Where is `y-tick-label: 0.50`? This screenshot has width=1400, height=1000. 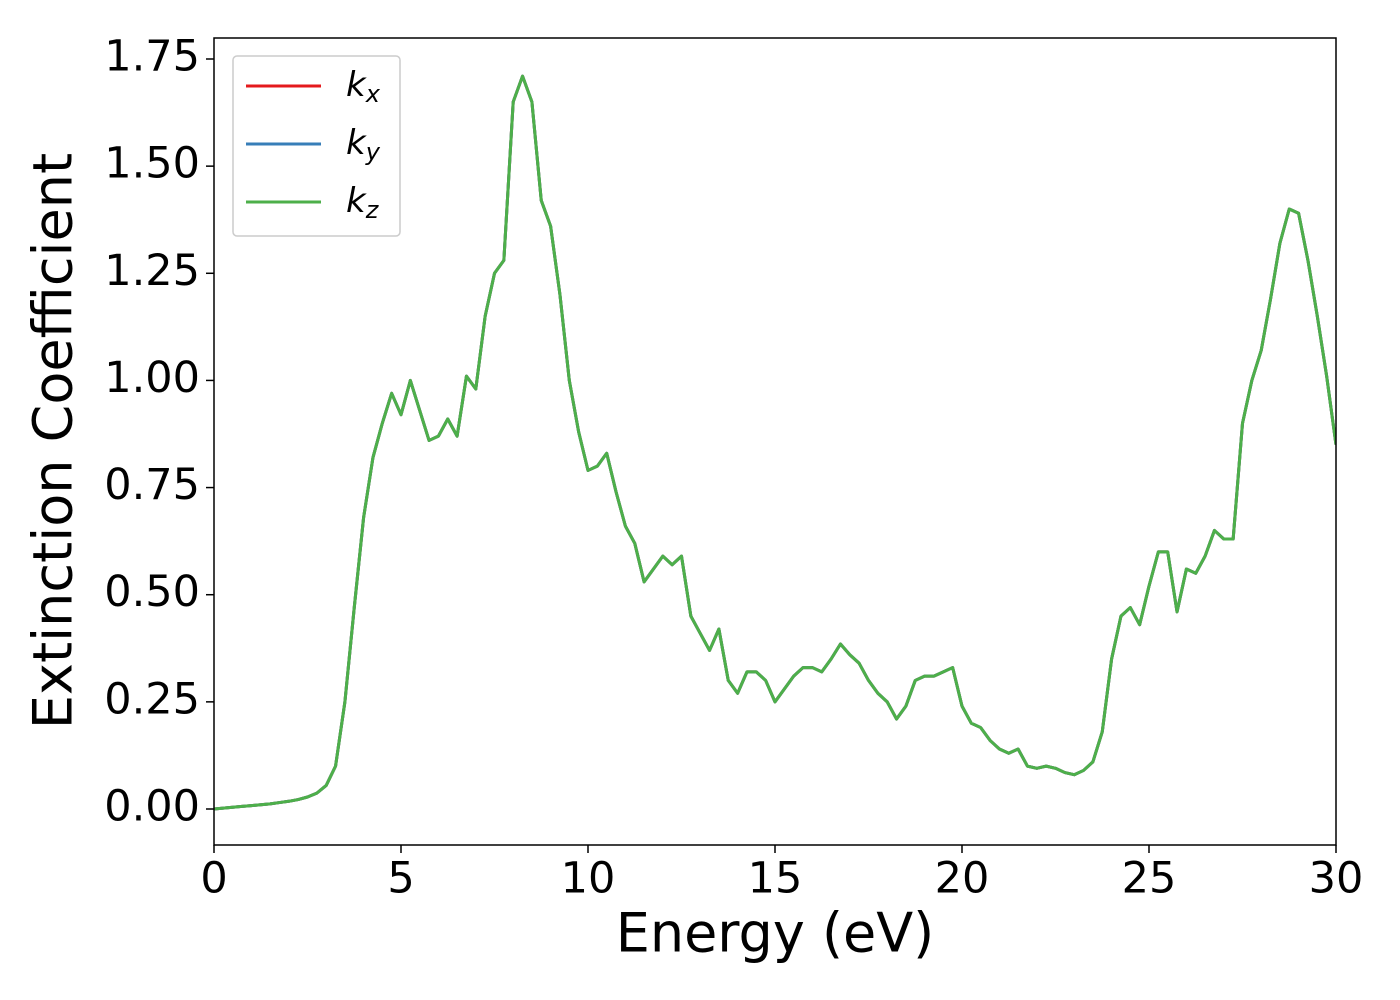
y-tick-label: 0.50 is located at coordinates (152, 592).